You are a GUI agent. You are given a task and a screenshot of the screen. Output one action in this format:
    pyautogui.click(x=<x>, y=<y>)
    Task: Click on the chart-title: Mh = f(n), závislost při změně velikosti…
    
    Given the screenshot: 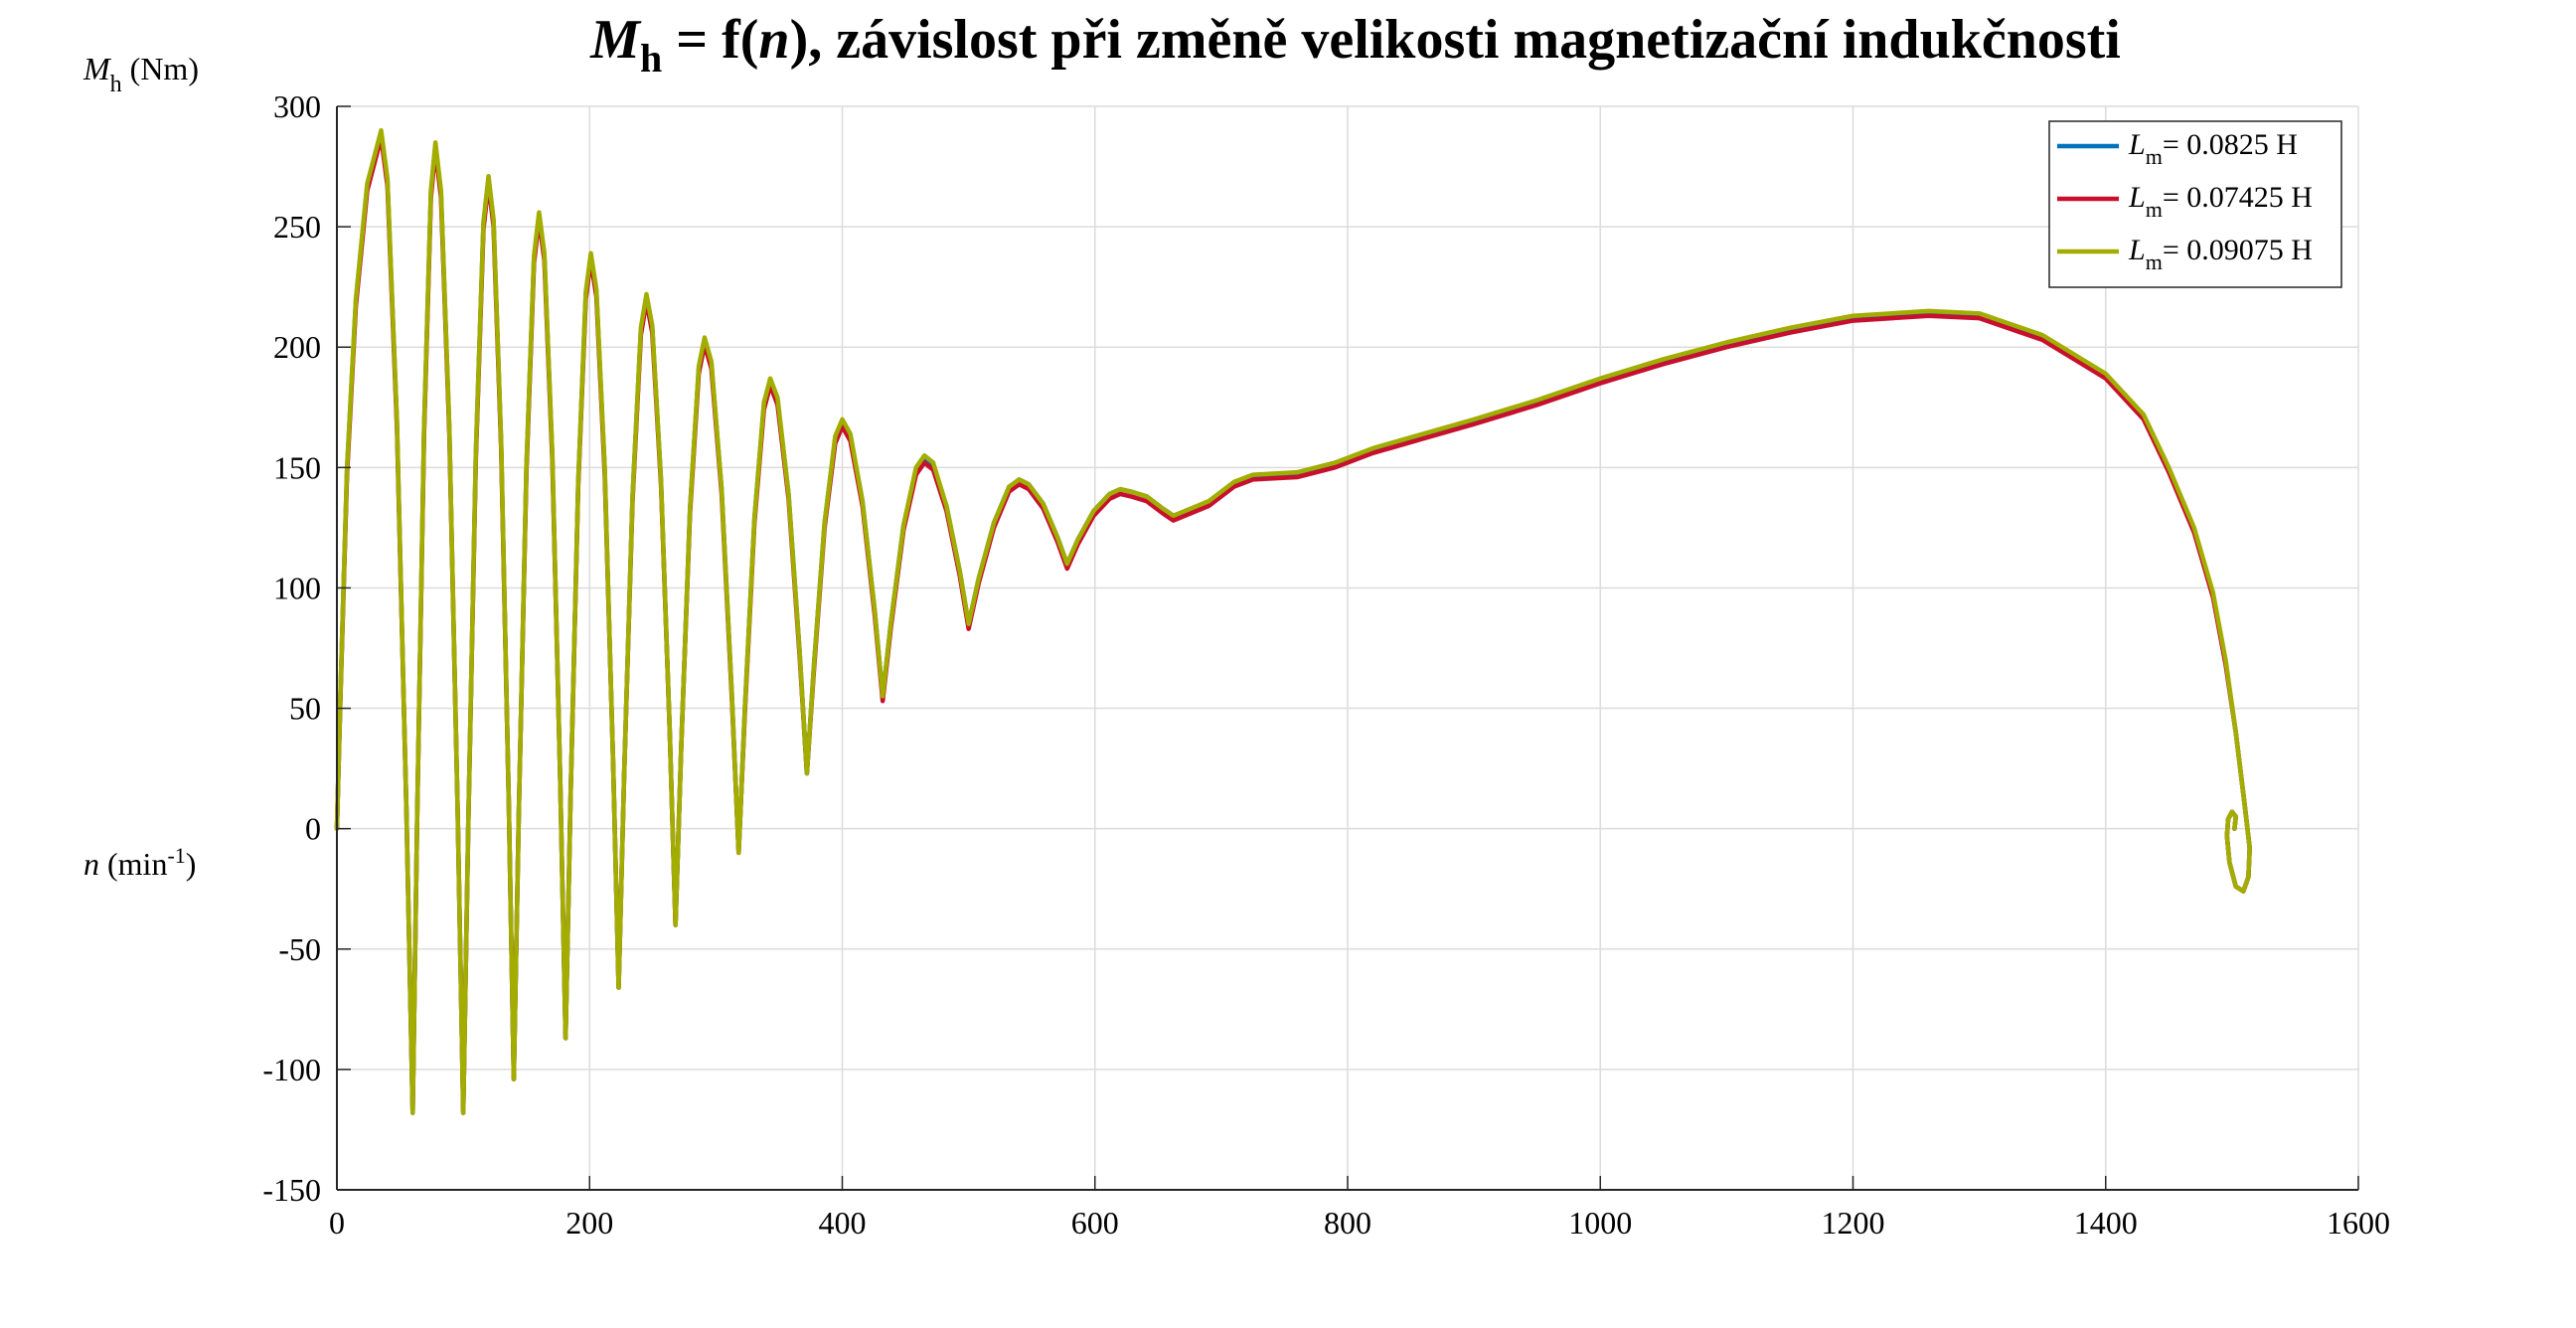 What is the action you would take?
    pyautogui.click(x=1355, y=45)
    